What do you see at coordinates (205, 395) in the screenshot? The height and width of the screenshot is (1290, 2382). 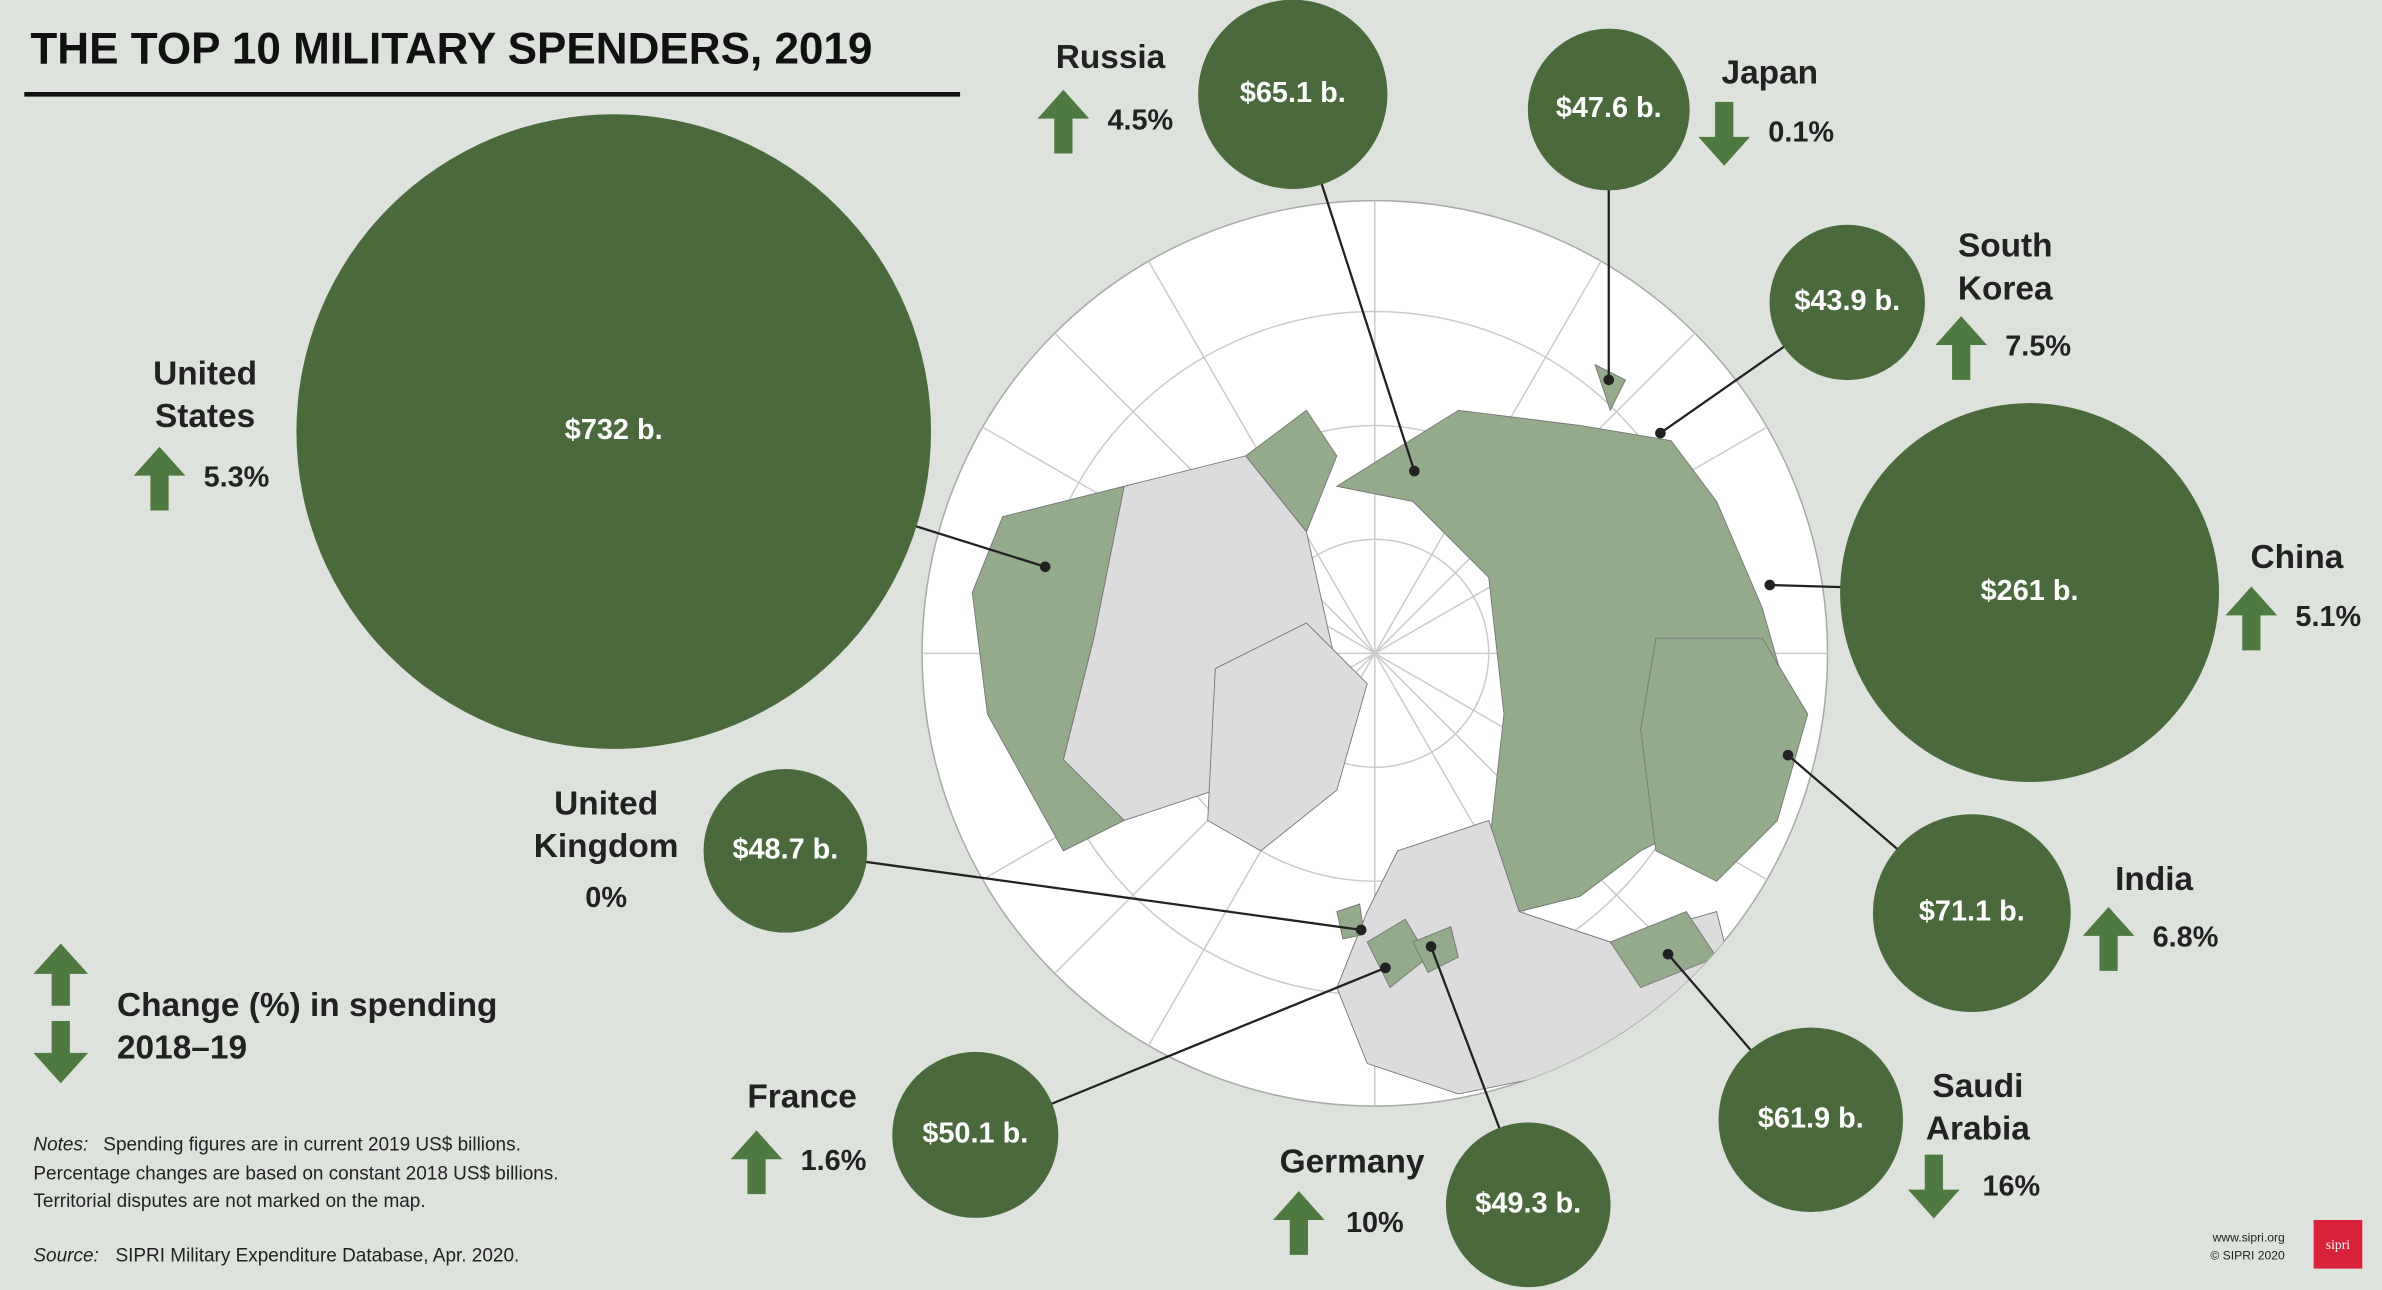 I see `country-name: United States` at bounding box center [205, 395].